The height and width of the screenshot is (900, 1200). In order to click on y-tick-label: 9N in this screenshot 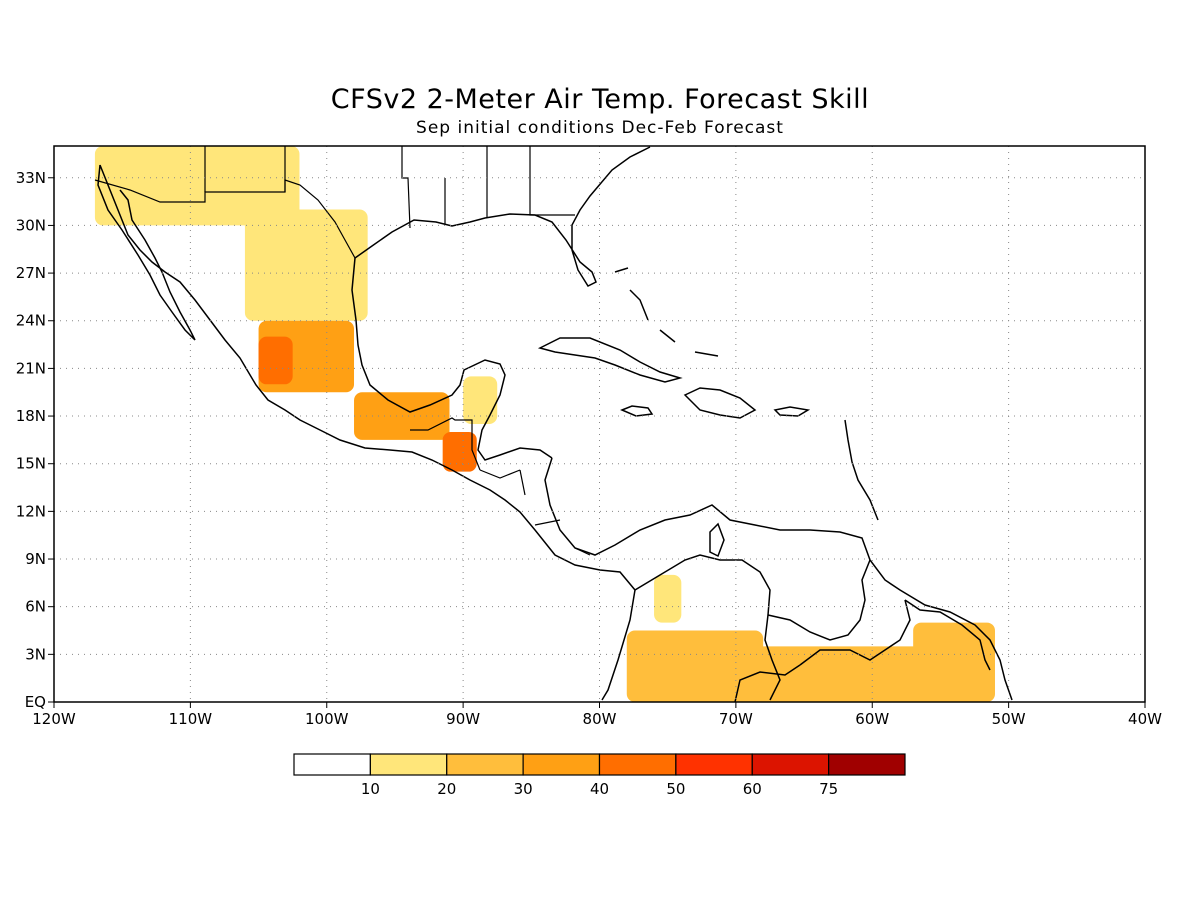, I will do `click(35, 559)`.